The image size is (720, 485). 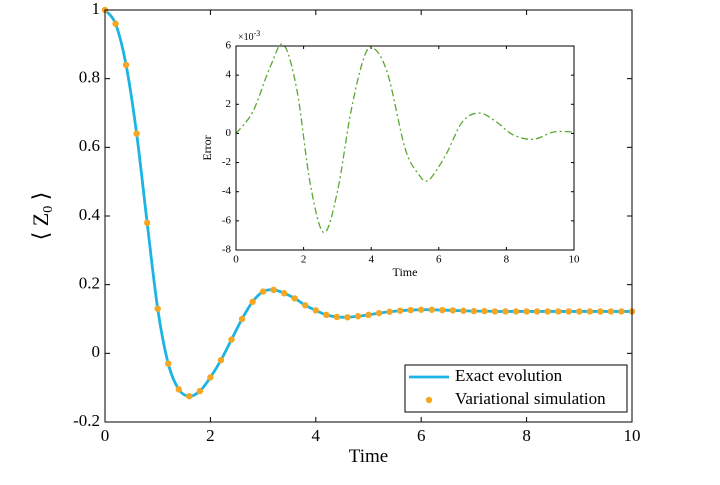 What do you see at coordinates (246, 37) in the screenshot?
I see `scale-base: ×10` at bounding box center [246, 37].